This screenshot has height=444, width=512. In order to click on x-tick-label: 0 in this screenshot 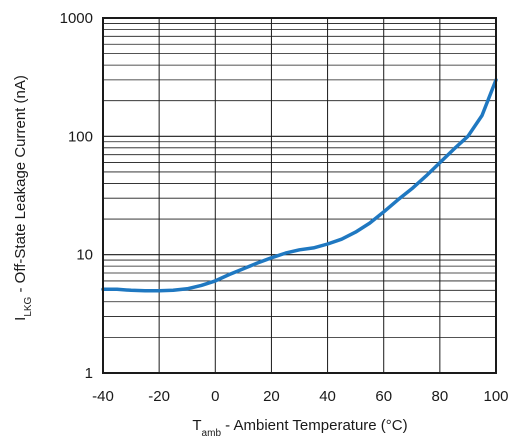, I will do `click(215, 396)`.